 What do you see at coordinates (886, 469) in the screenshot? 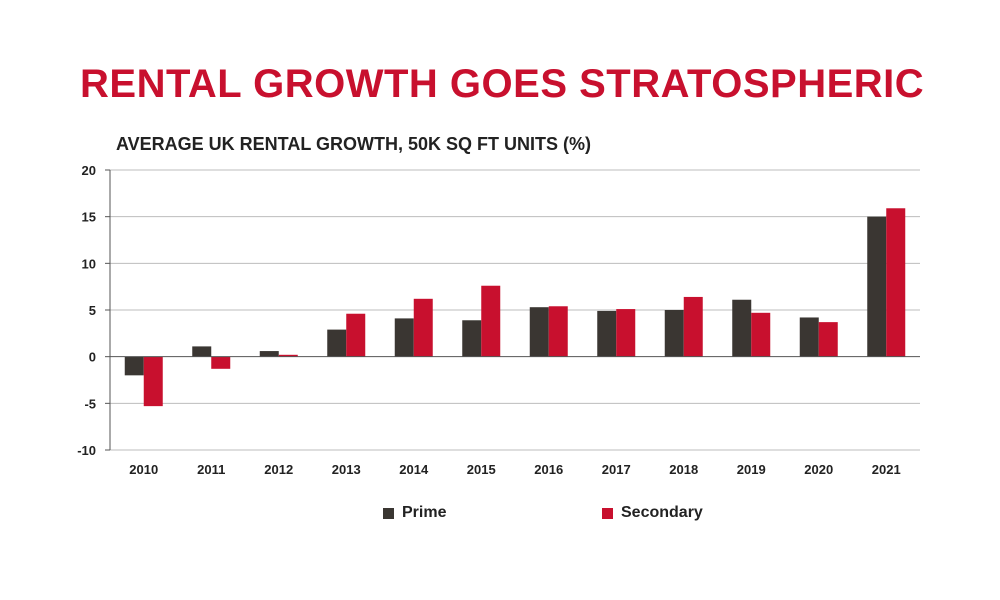
I see `x-tick-label: 2021` at bounding box center [886, 469].